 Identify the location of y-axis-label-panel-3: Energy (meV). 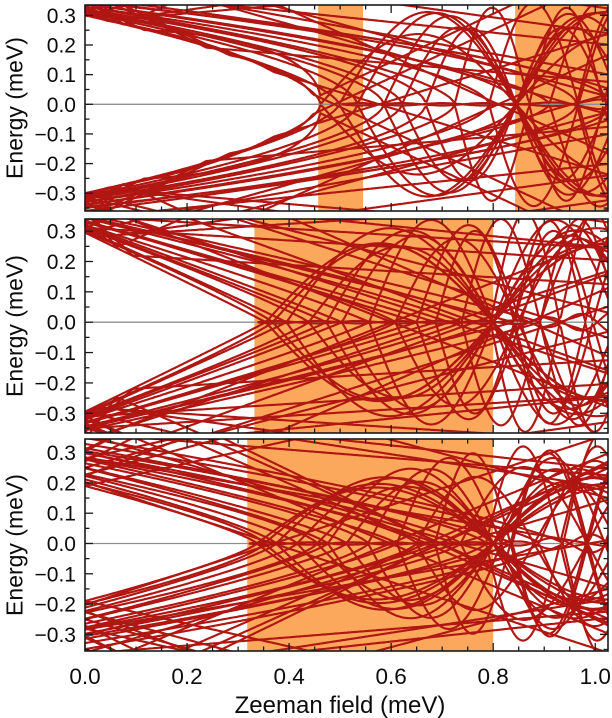
(14, 545).